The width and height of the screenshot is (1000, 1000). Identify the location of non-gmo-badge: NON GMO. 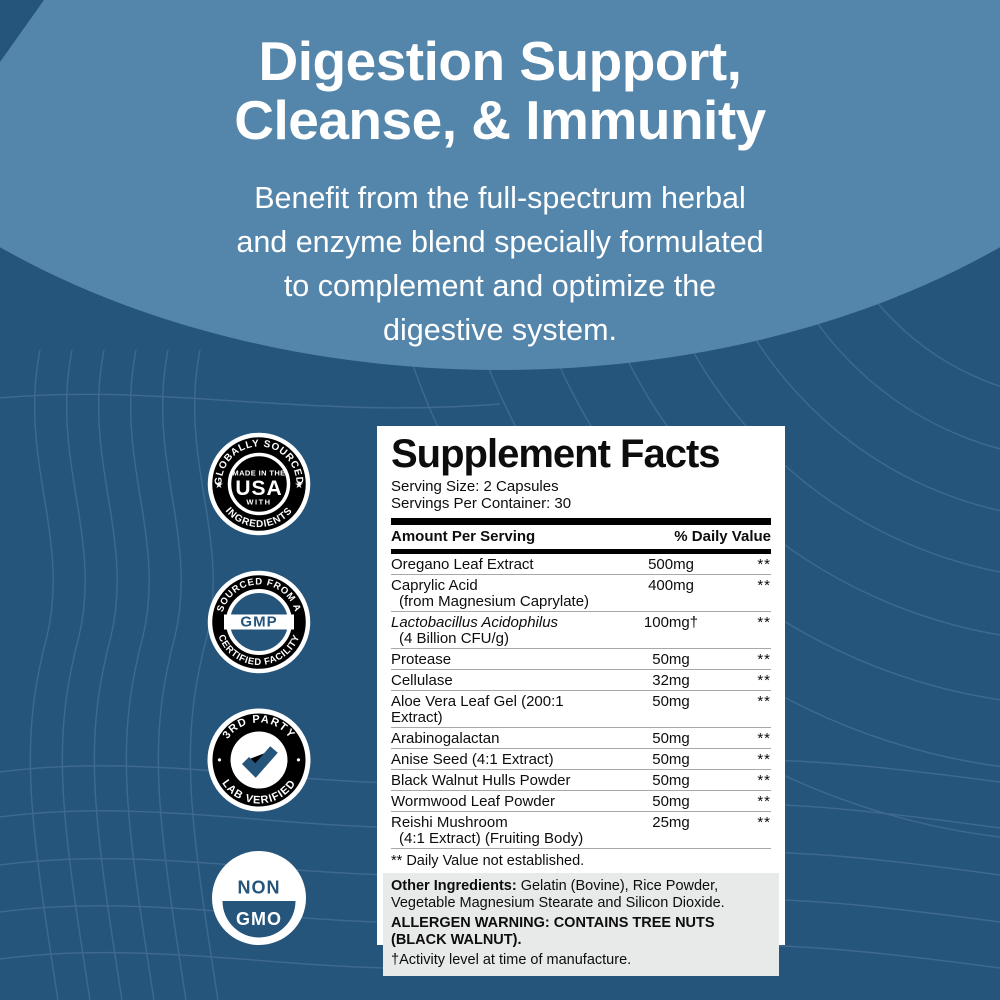
(259, 898).